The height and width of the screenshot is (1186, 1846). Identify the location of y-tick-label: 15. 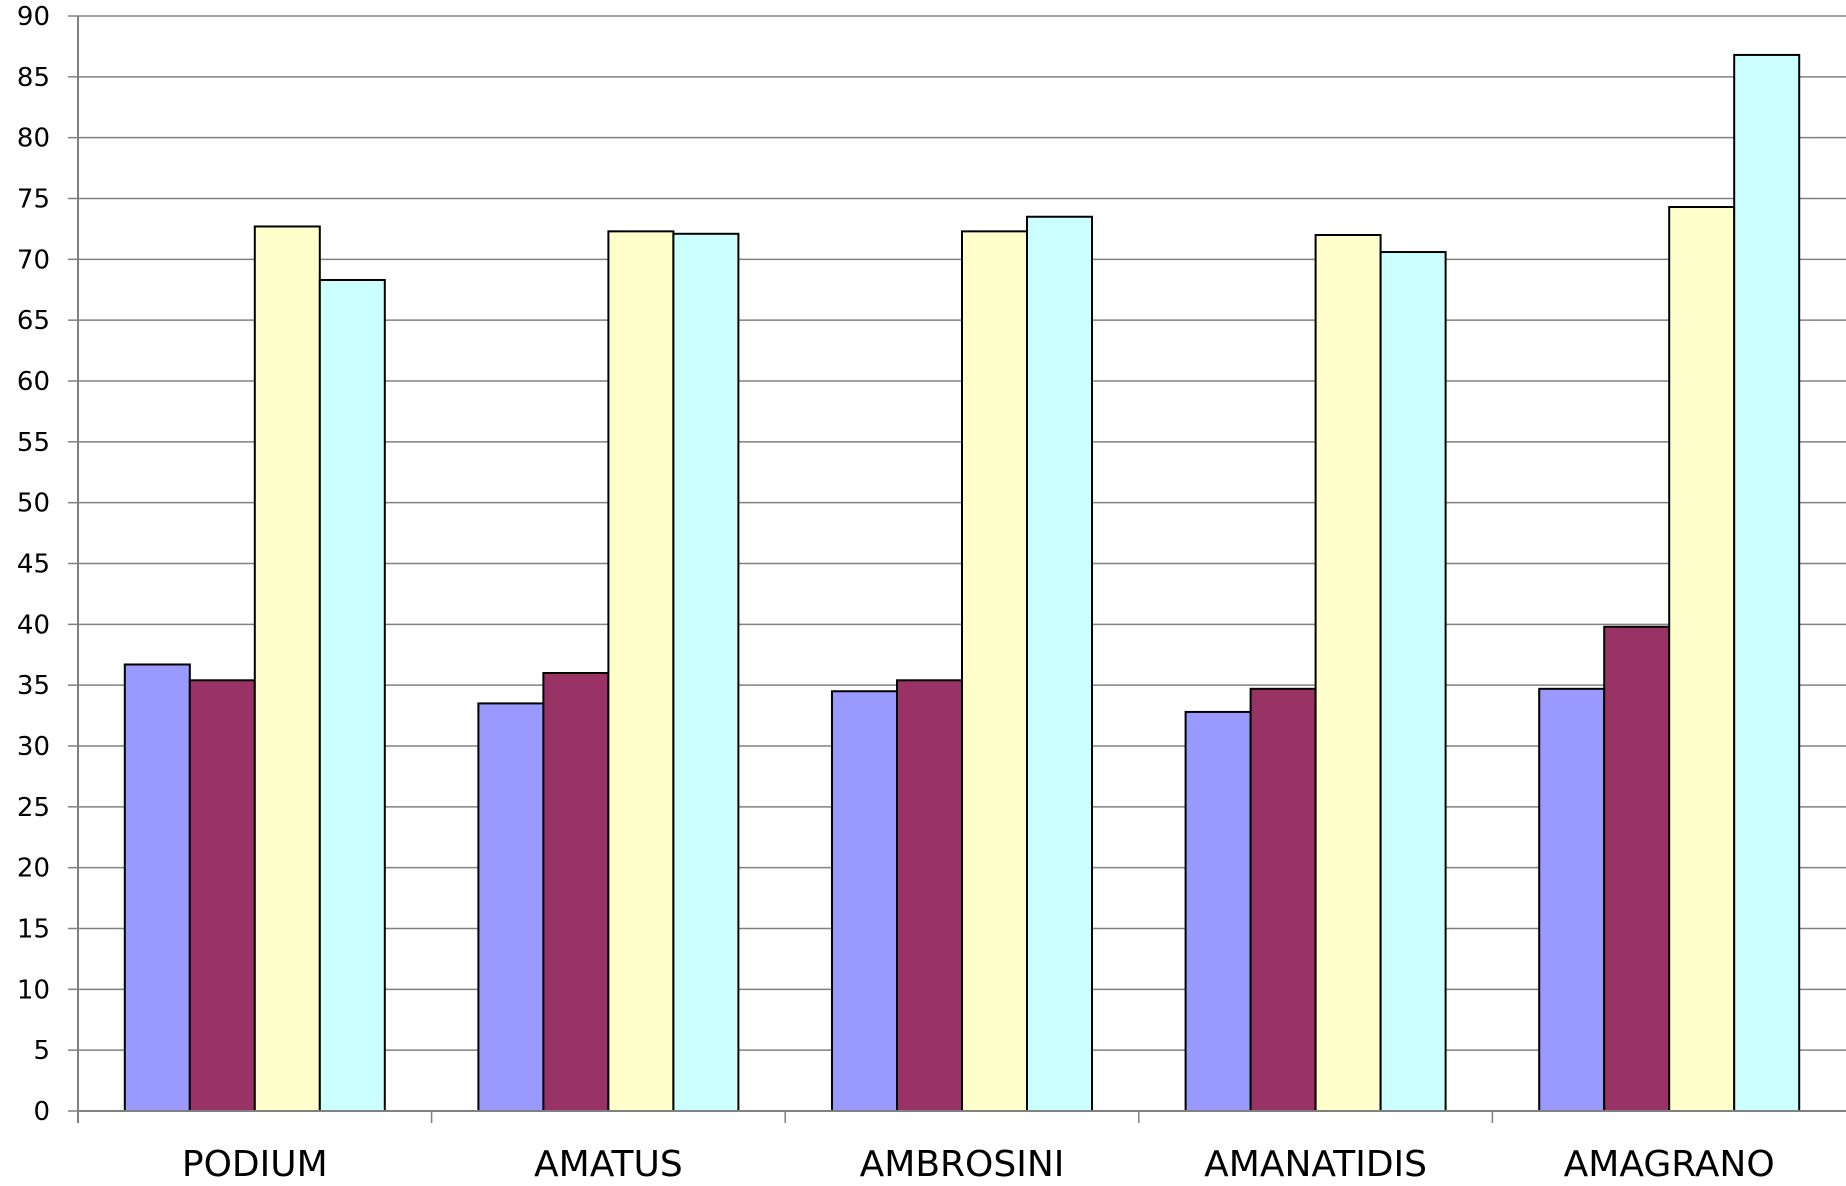
(33, 930).